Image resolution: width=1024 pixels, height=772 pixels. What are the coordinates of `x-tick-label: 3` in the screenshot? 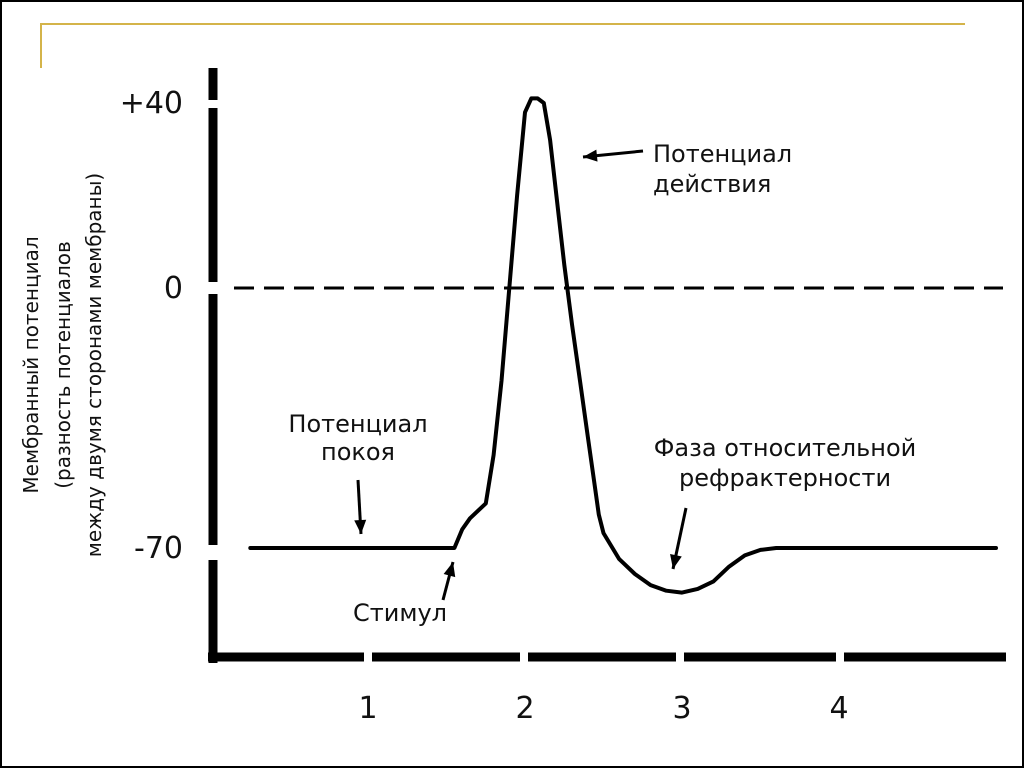 It's located at (681, 708).